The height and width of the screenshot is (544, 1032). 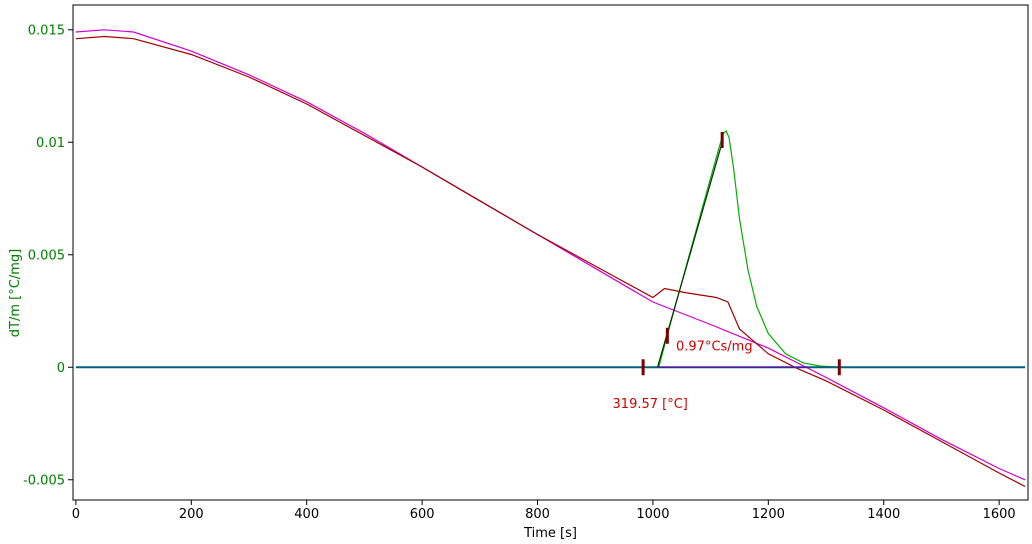 What do you see at coordinates (768, 514) in the screenshot?
I see `x-tick-label: 1200` at bounding box center [768, 514].